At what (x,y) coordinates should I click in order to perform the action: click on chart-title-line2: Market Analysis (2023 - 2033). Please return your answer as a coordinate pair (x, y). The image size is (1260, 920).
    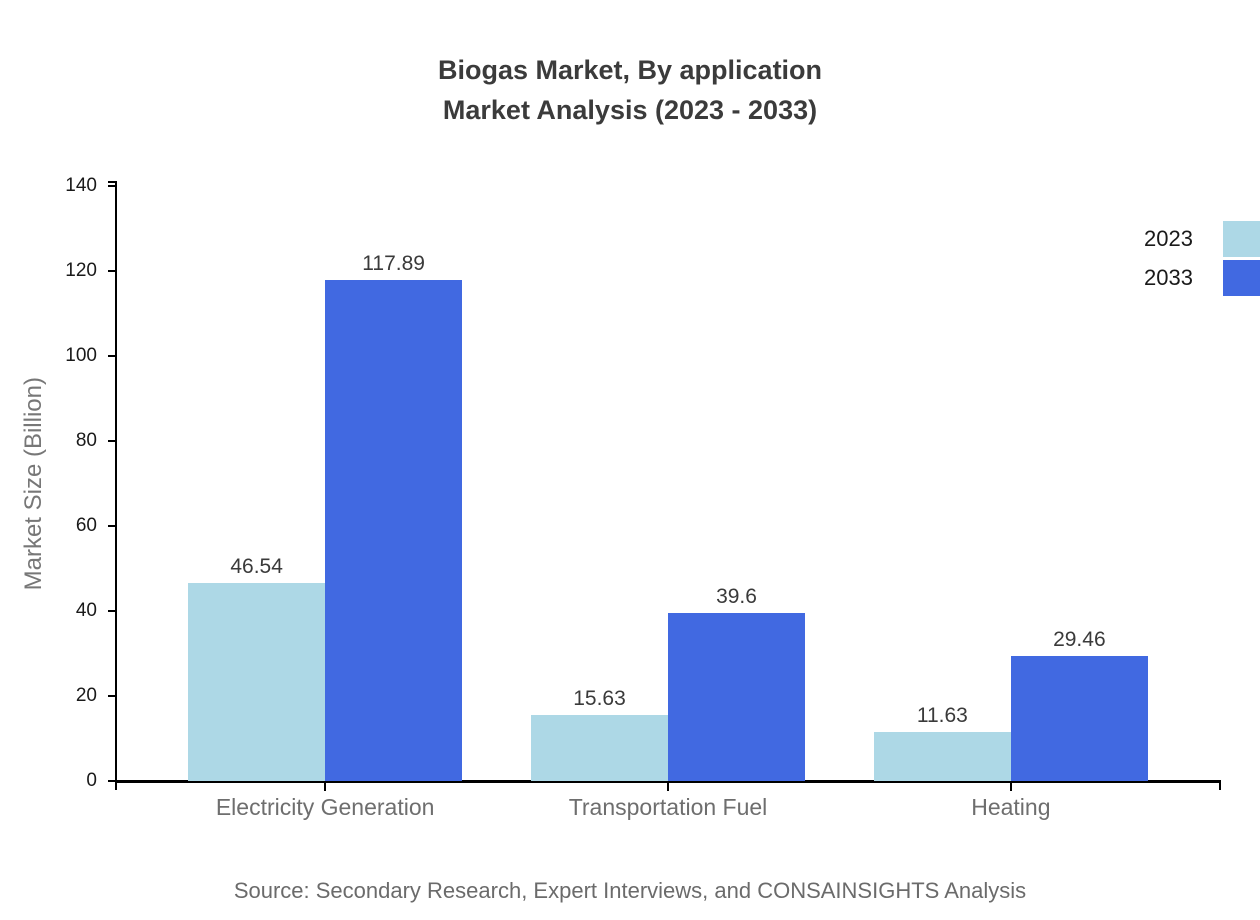
    Looking at the image, I should click on (630, 110).